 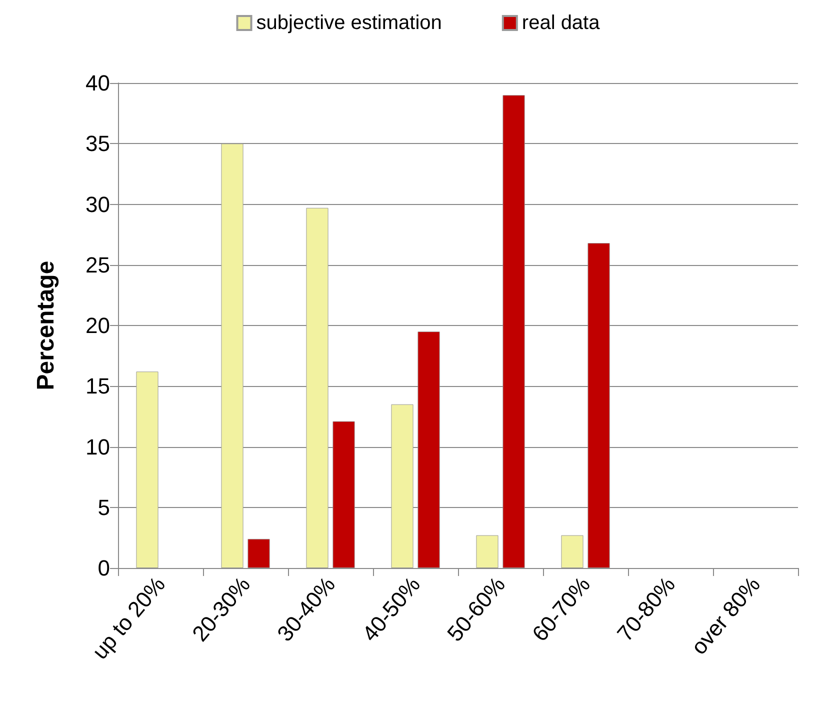 I want to click on y-tick-label: 10, so click(x=98, y=447).